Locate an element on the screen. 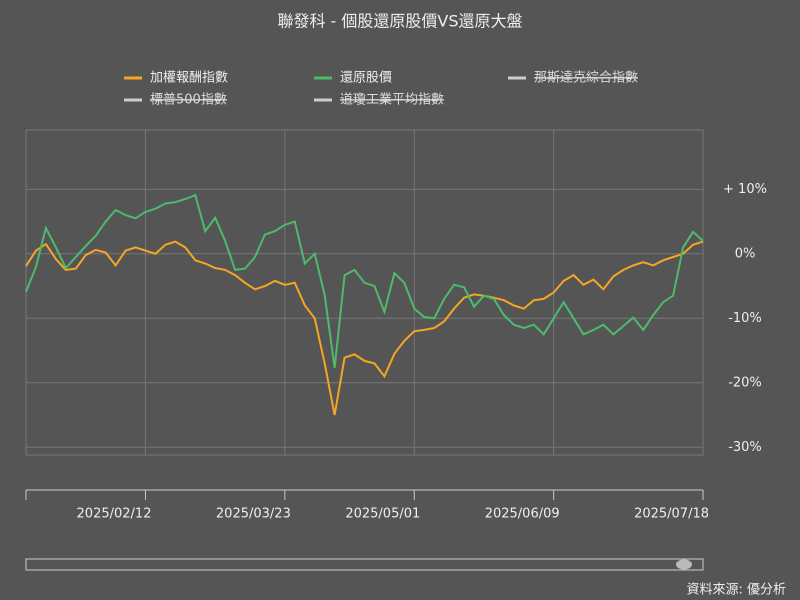  scrollbar-handle is located at coordinates (684, 564).